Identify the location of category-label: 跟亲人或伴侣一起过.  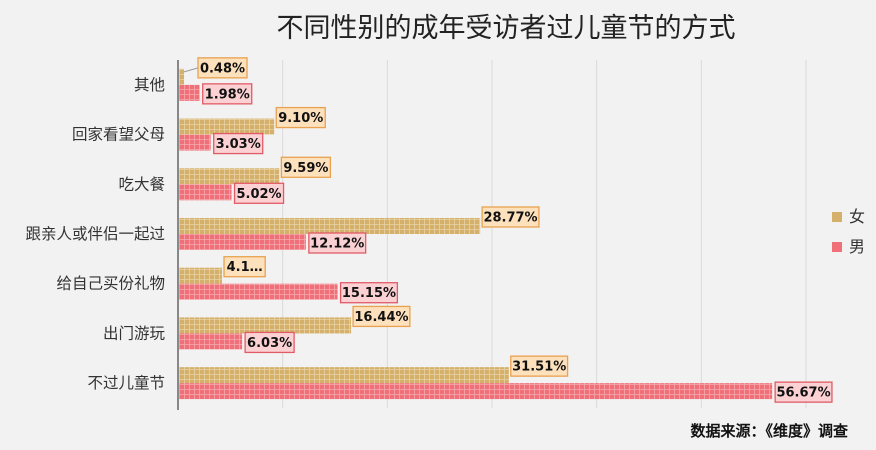
(95, 234).